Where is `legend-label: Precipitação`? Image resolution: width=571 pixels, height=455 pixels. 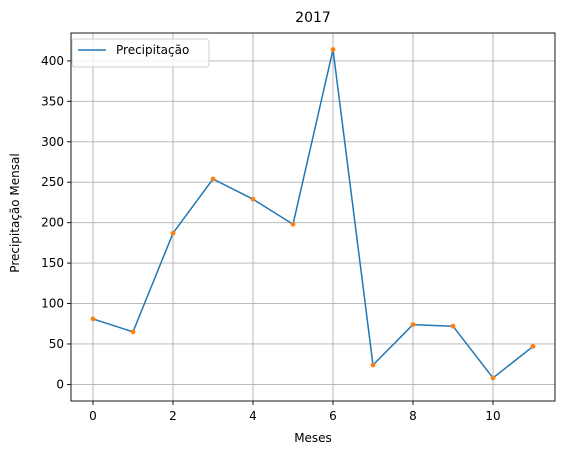
legend-label: Precipitação is located at coordinates (152, 50).